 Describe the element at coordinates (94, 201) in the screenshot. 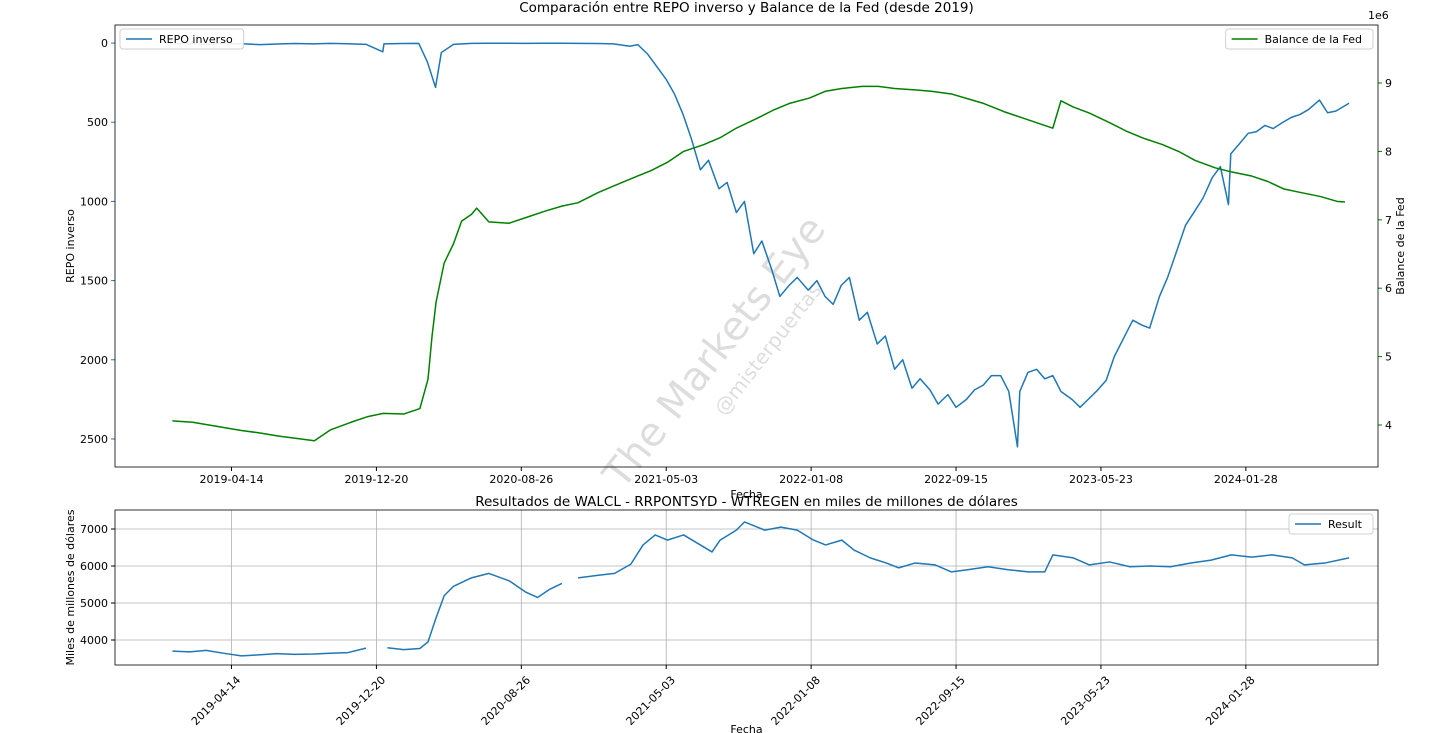

I see `y-tick-label: 1000` at that location.